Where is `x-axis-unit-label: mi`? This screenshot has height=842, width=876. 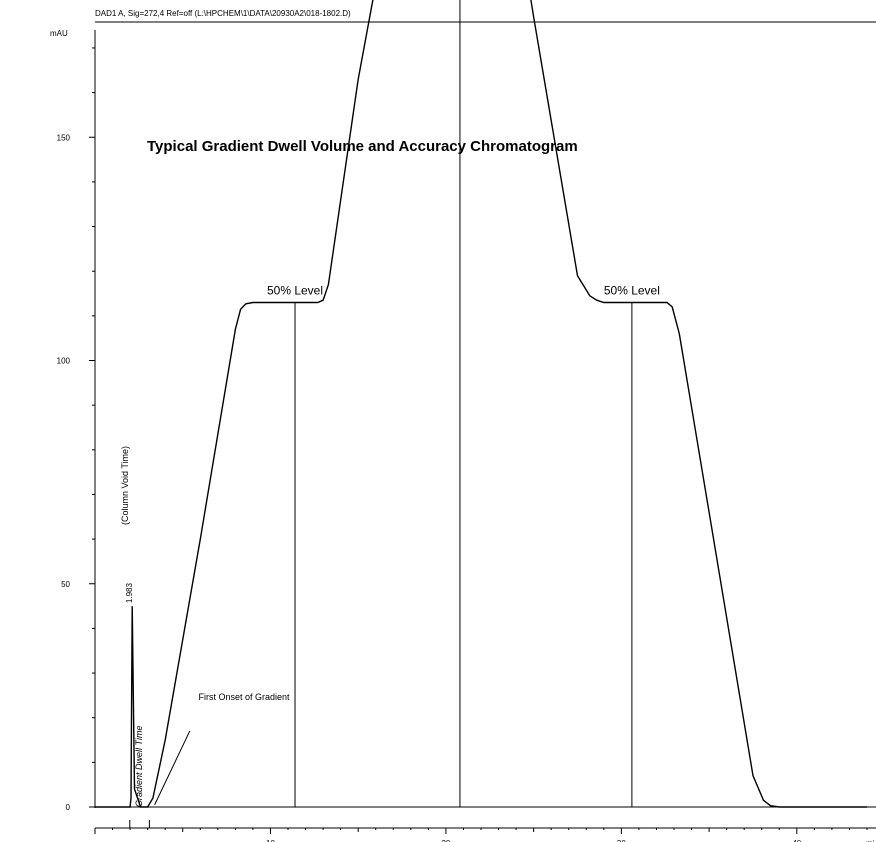 x-axis-unit-label: mi is located at coordinates (870, 840).